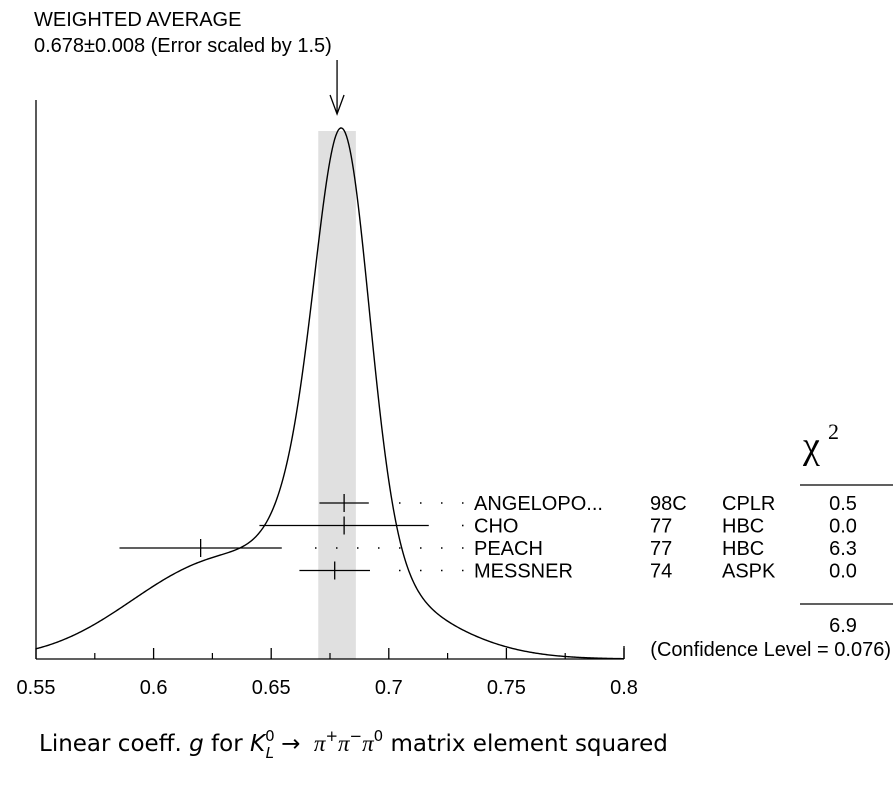 The width and height of the screenshot is (893, 790). Describe the element at coordinates (843, 626) in the screenshot. I see `chi2-total: 6.9` at that location.